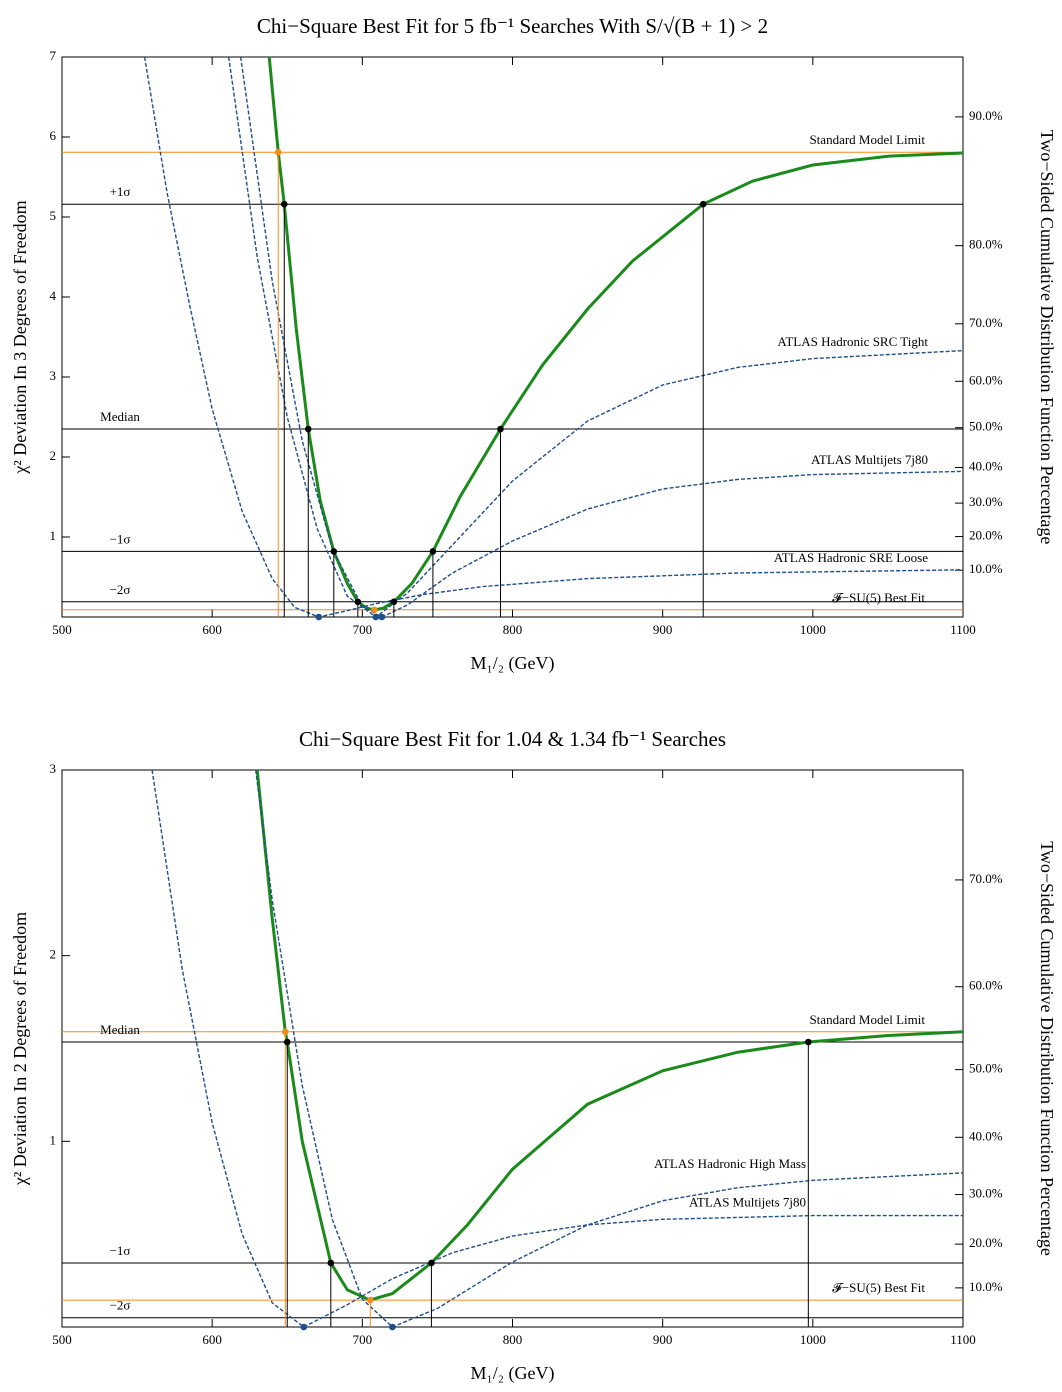  Describe the element at coordinates (53, 295) in the screenshot. I see `y-tick-label: 4` at that location.